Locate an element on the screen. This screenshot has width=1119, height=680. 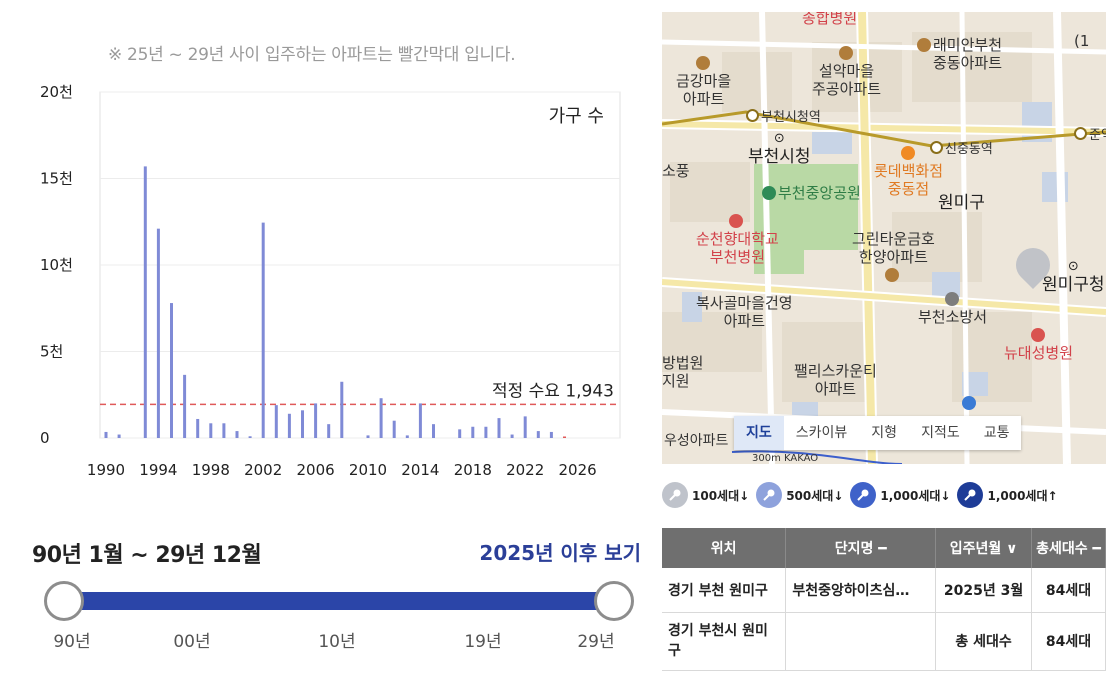
y-tick-label: 0 is located at coordinates (45, 438).